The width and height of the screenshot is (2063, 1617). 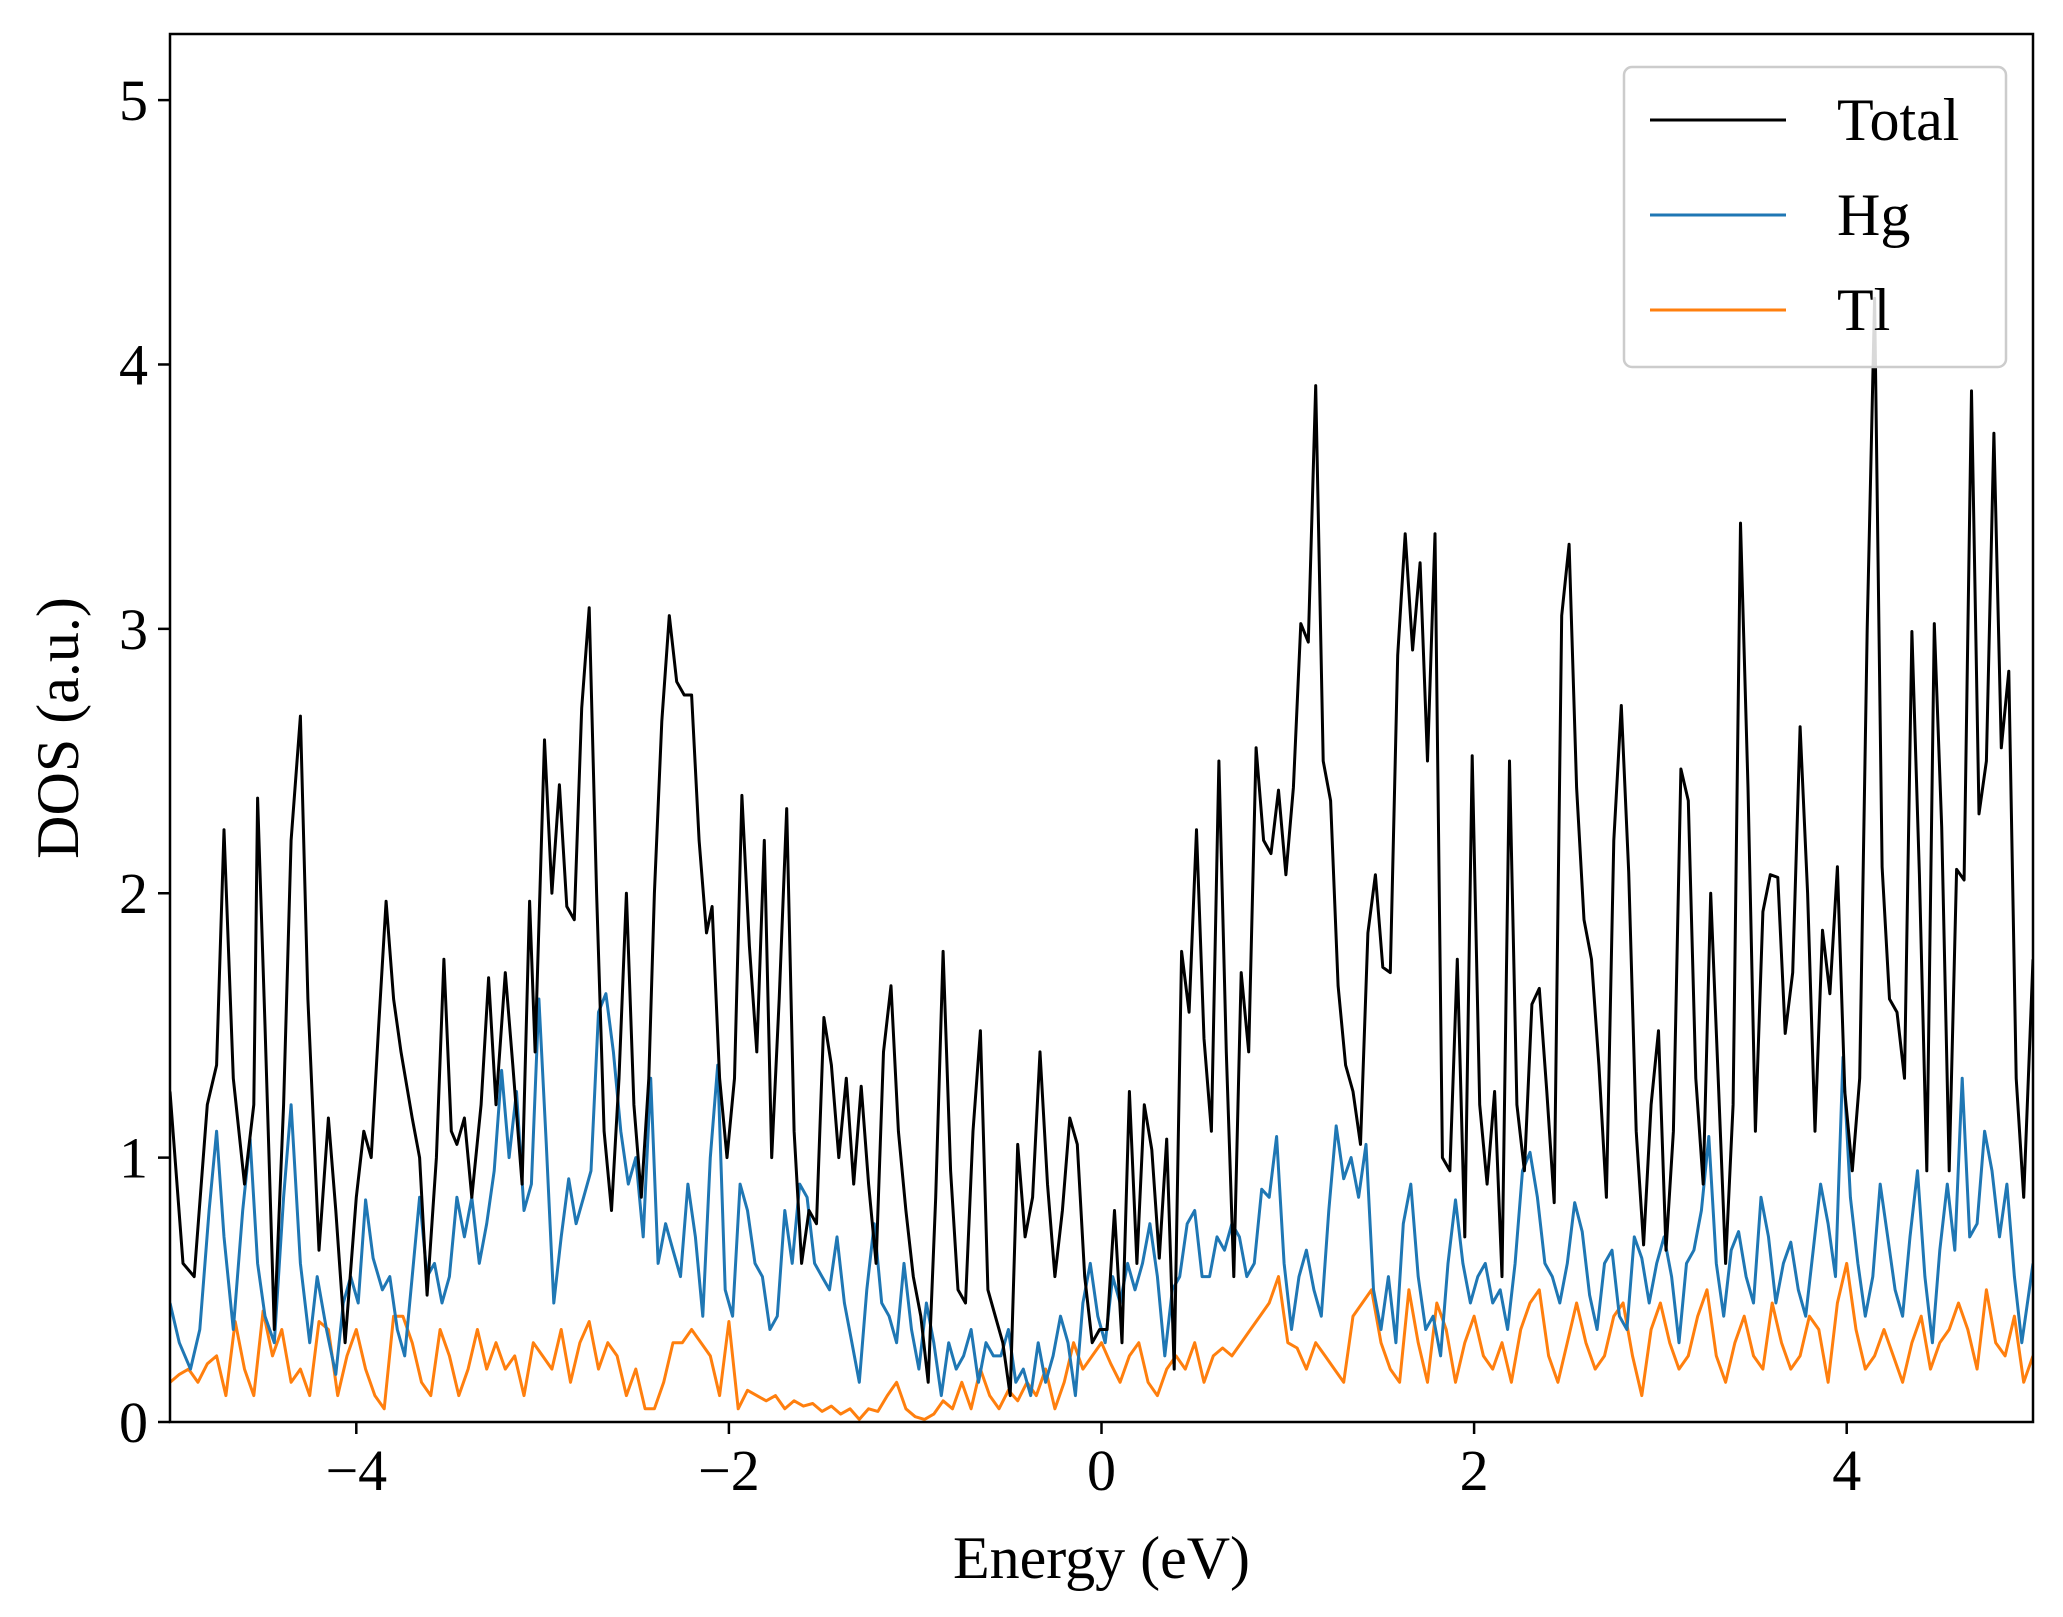 What do you see at coordinates (1898, 120) in the screenshot?
I see `legend-label-total: Total` at bounding box center [1898, 120].